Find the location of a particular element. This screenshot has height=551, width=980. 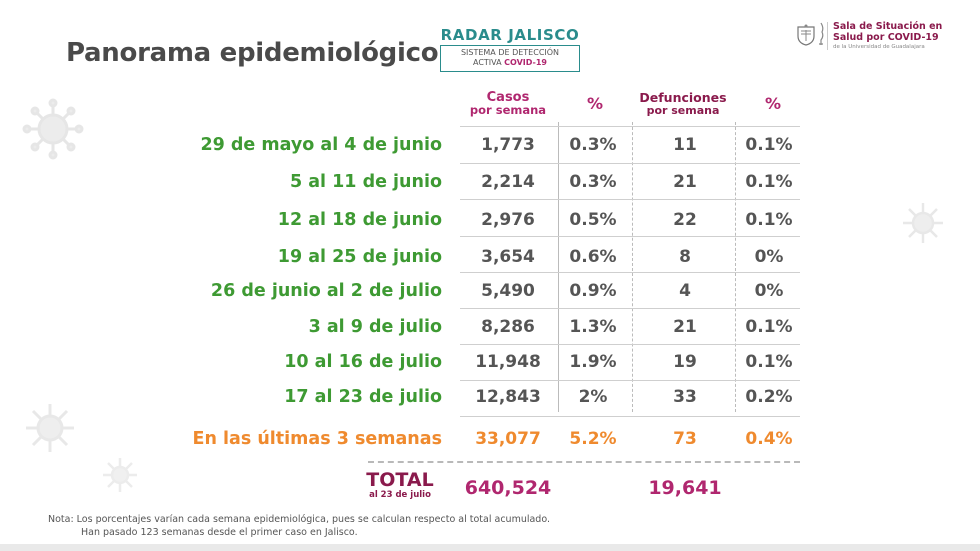

table-row: 12 al 18 de junio 2,976 0.5% 22 0.1% is located at coordinates (490, 220).